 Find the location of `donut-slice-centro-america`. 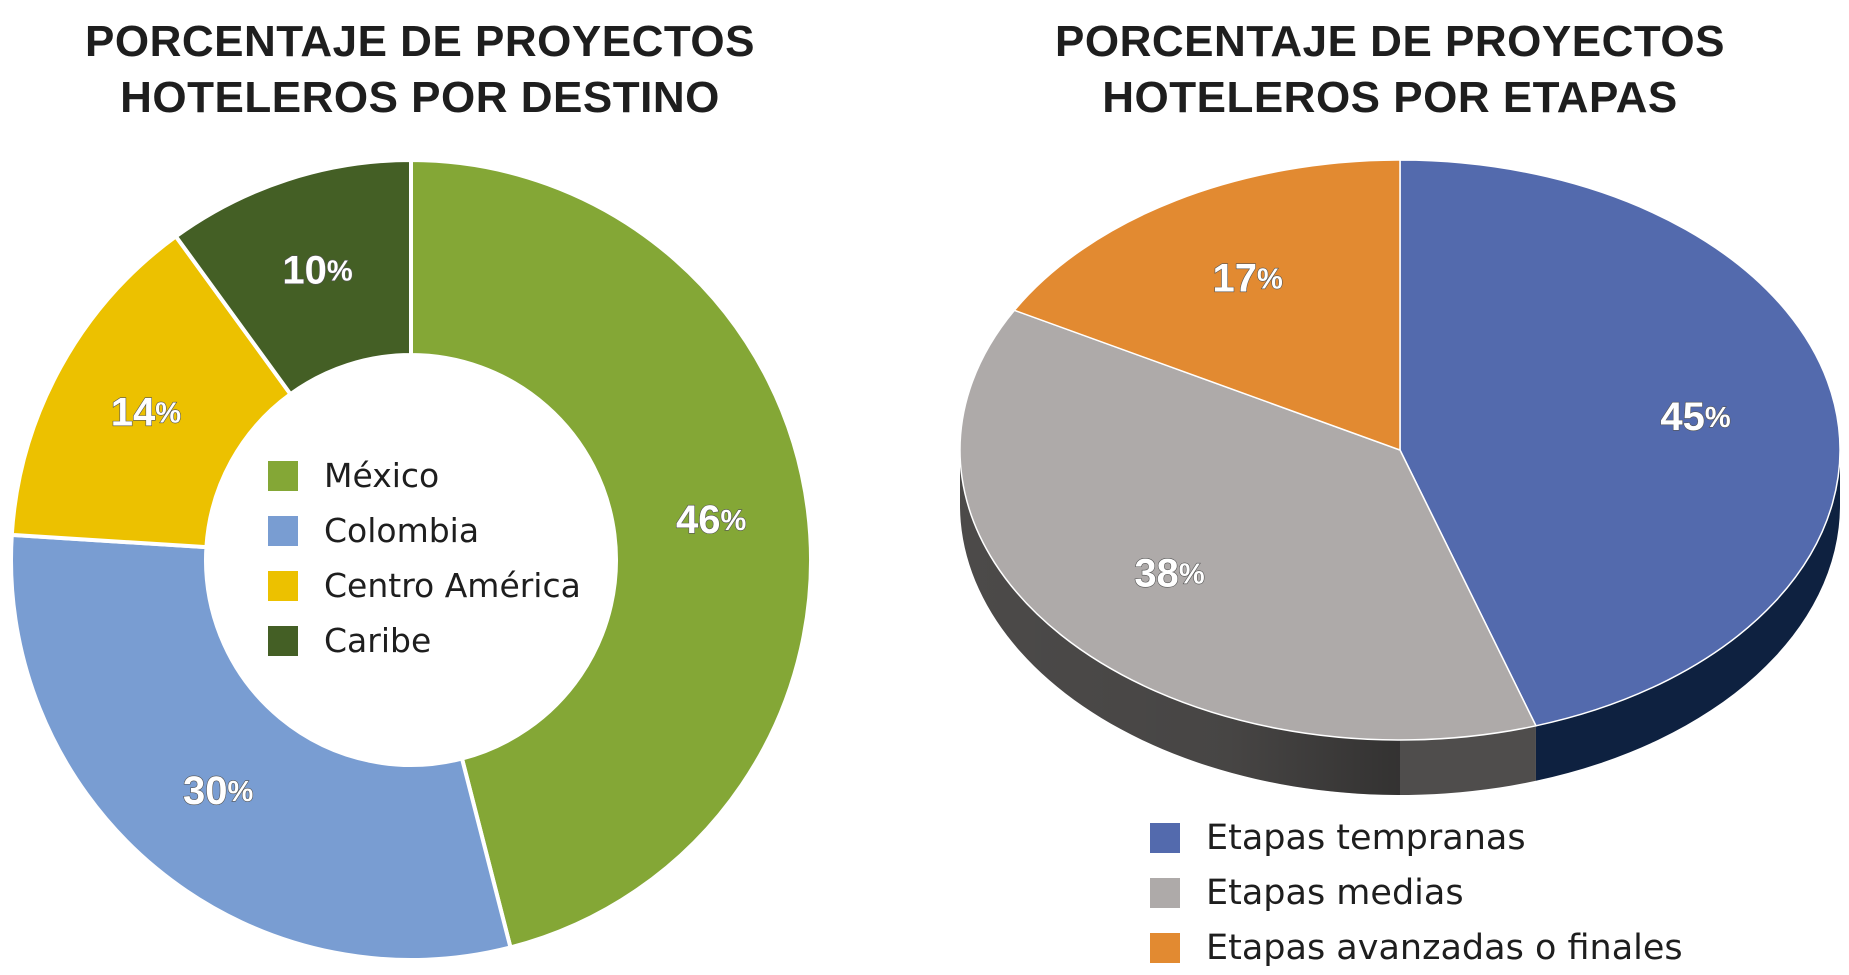

donut-slice-centro-america is located at coordinates (151, 391).